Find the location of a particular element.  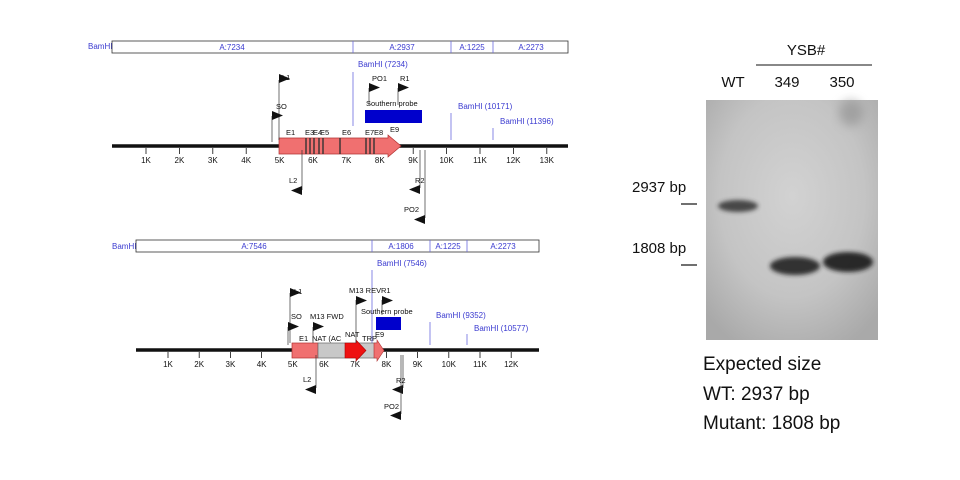

top-tick-label: 3K is located at coordinates (213, 160).